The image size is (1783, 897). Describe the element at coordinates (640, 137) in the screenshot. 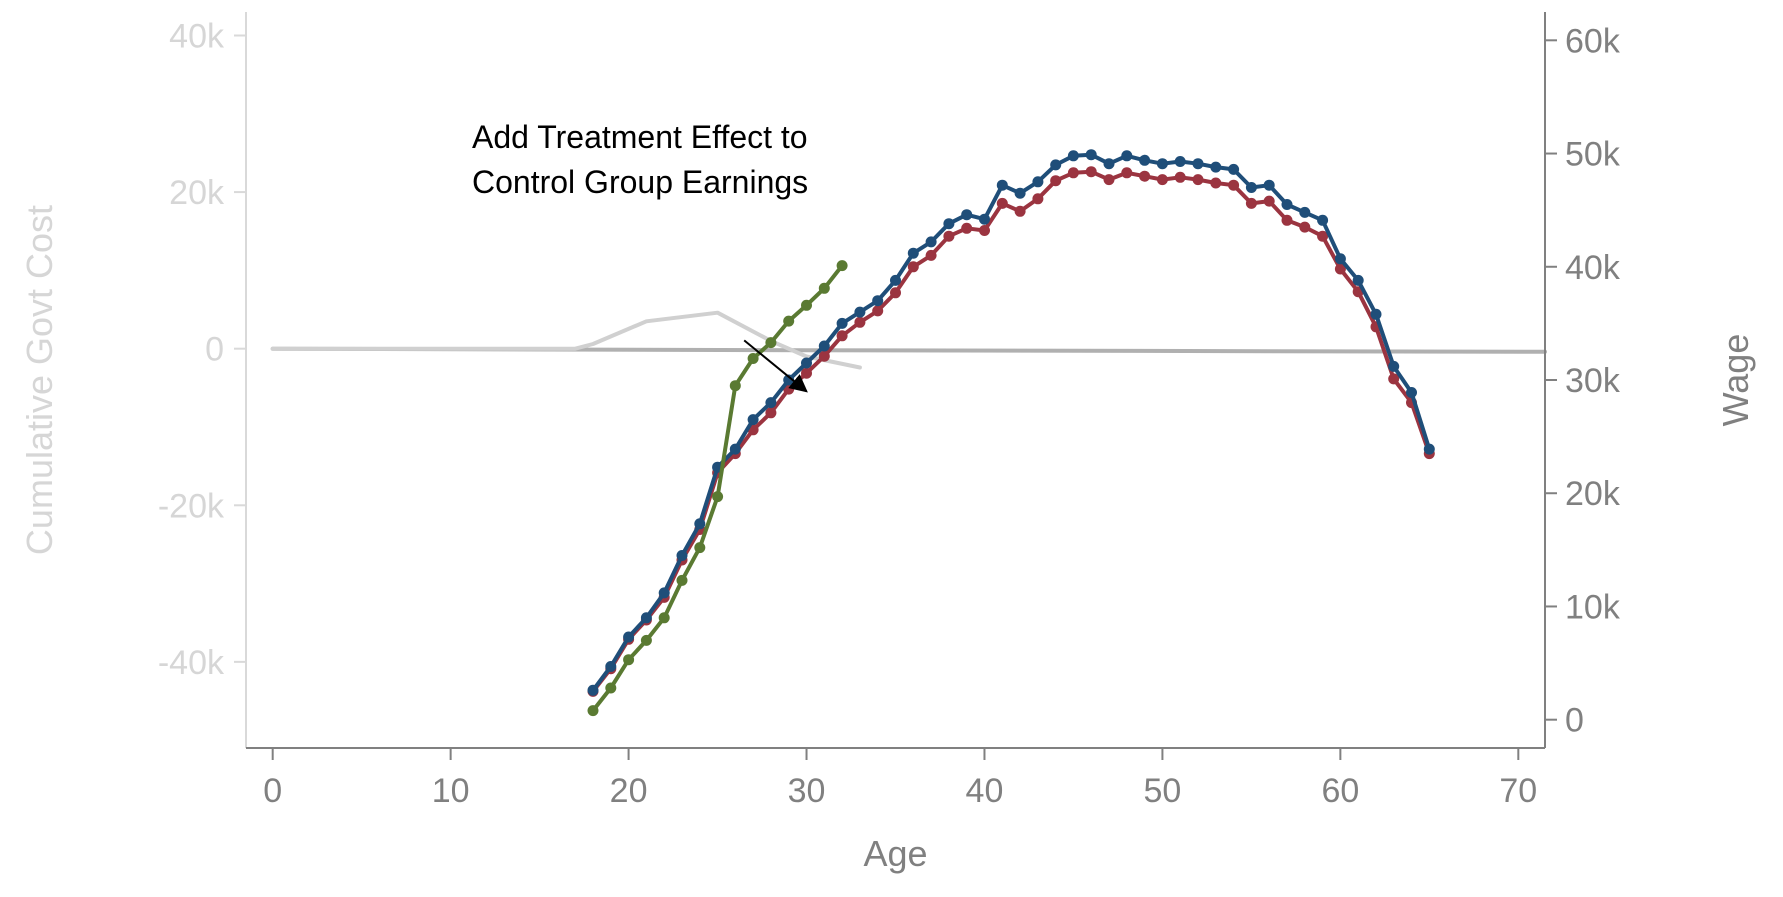

I see `annotation-line-1: Add Treatment Effect to` at that location.